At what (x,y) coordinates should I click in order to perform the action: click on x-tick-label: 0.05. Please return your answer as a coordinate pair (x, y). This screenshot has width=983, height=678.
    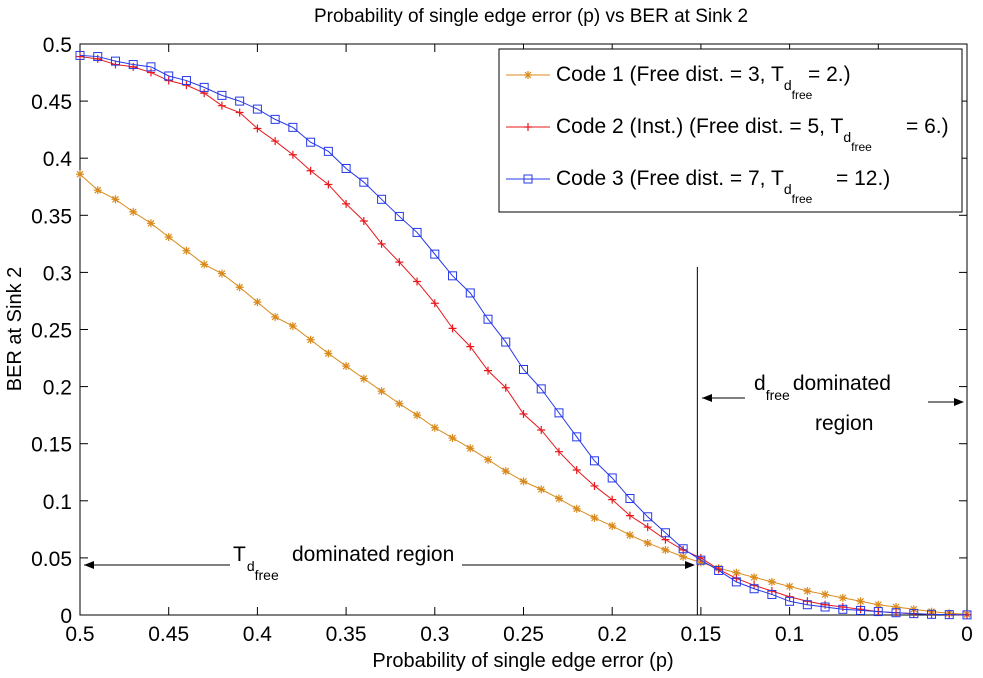
    Looking at the image, I should click on (878, 634).